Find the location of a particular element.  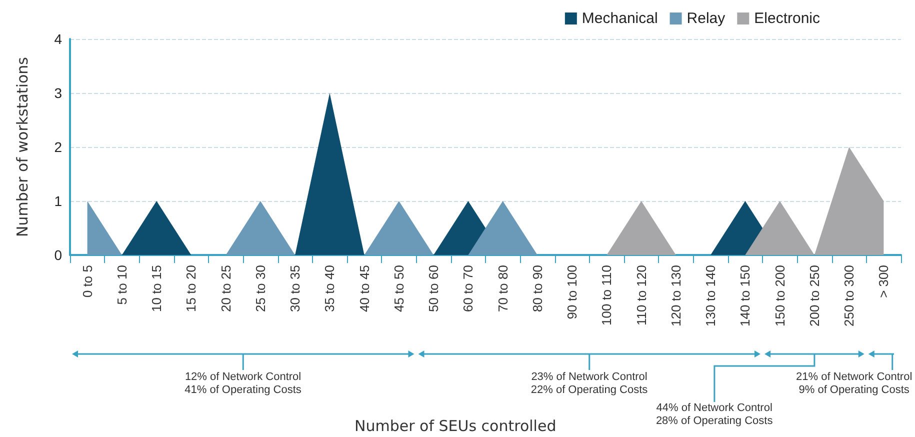

x-tick-label: 200 to 250 is located at coordinates (814, 295).